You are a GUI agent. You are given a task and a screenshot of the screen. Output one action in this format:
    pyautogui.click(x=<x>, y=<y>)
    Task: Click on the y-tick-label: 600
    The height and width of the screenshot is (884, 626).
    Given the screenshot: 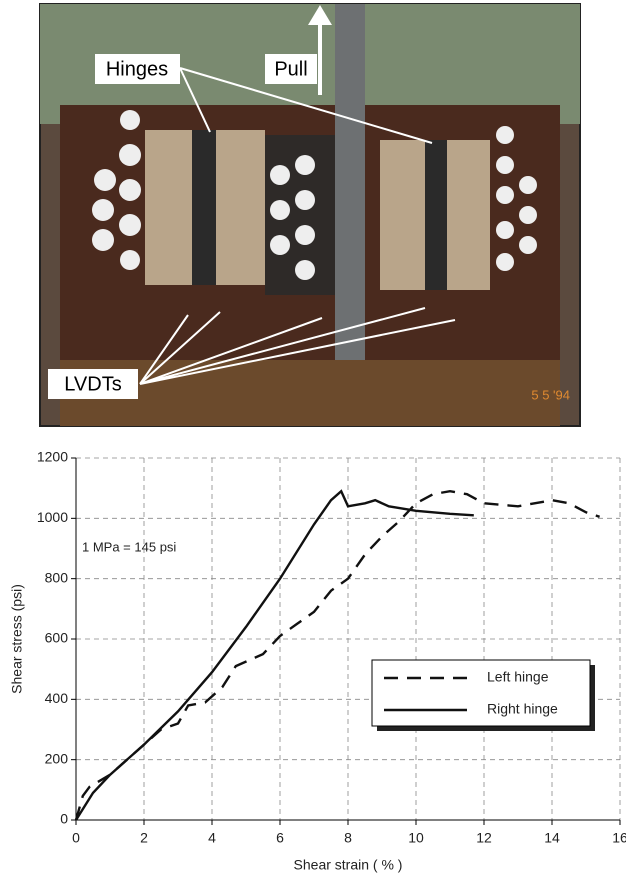 What is the action you would take?
    pyautogui.click(x=57, y=638)
    